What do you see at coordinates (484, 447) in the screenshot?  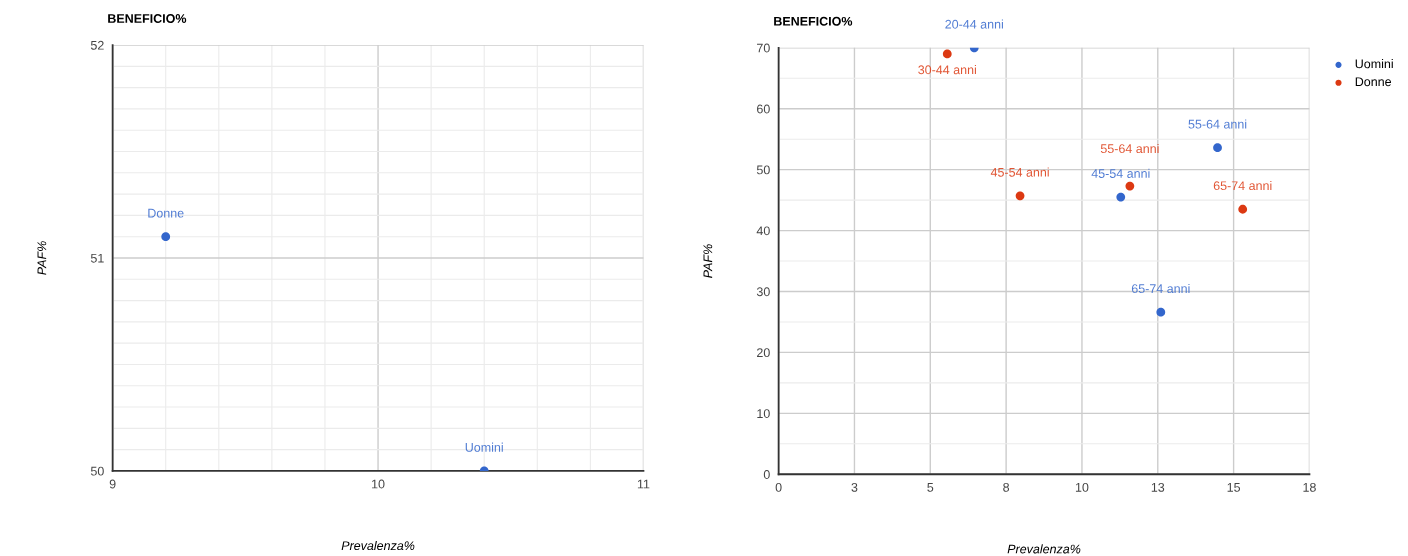 I see `data-label: Uomini` at bounding box center [484, 447].